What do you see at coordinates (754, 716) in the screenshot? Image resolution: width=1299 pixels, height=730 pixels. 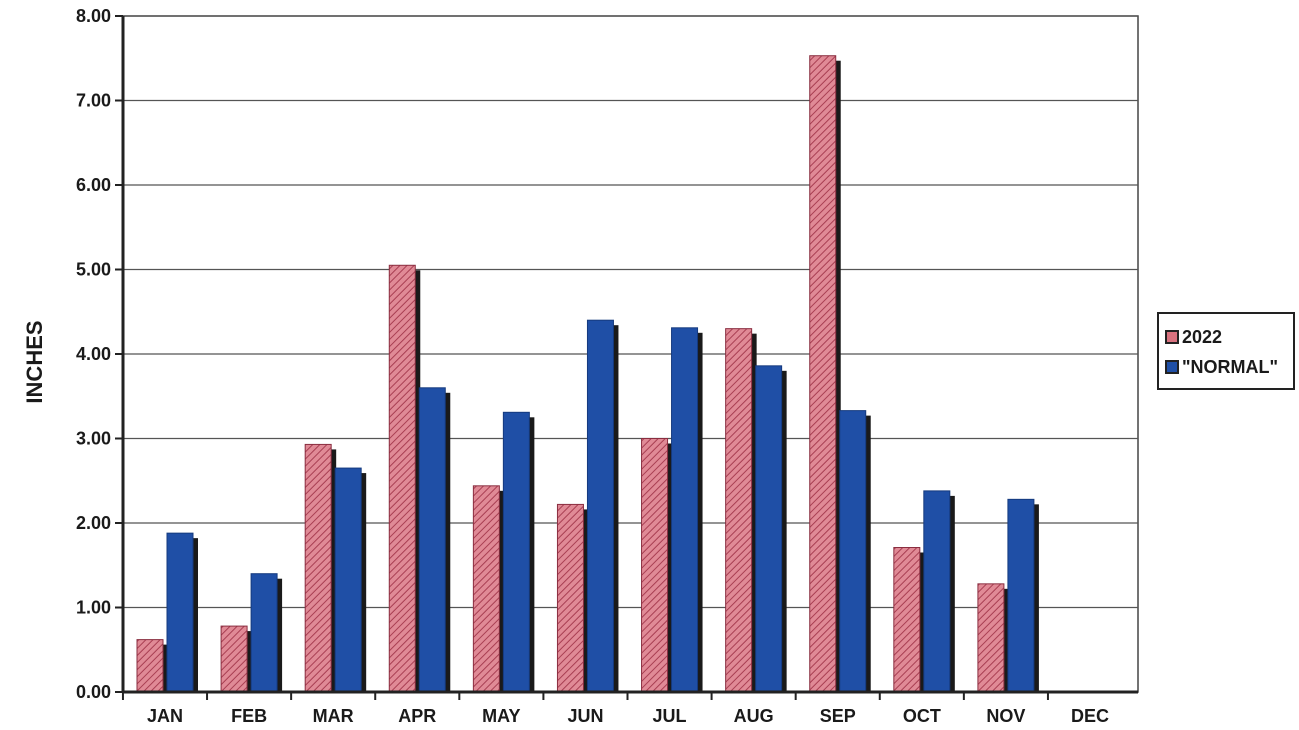 I see `x-tick-label: AUG` at bounding box center [754, 716].